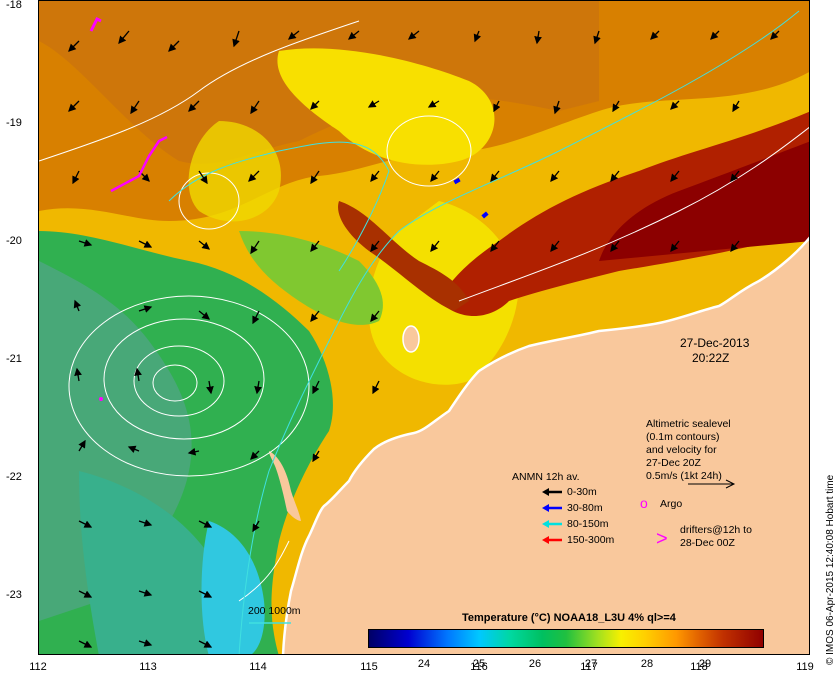 The image size is (840, 680). Describe the element at coordinates (681, 450) in the screenshot. I see `altimetry-line-3: and velocity for` at that location.